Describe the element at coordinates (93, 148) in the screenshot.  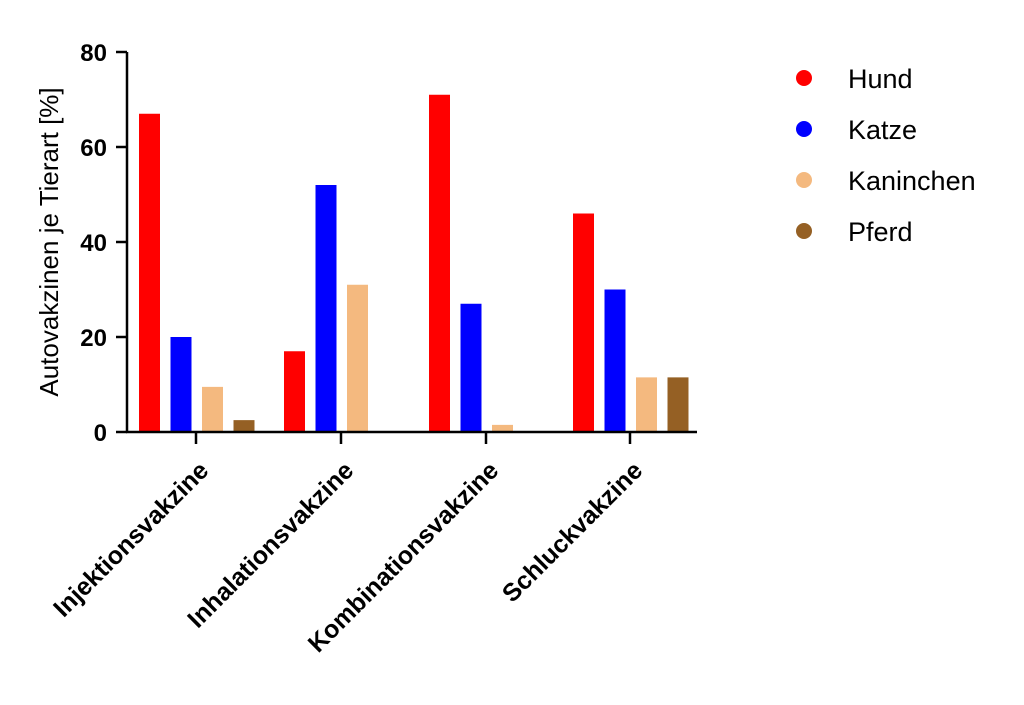
I see `y-tick-label: 60` at that location.